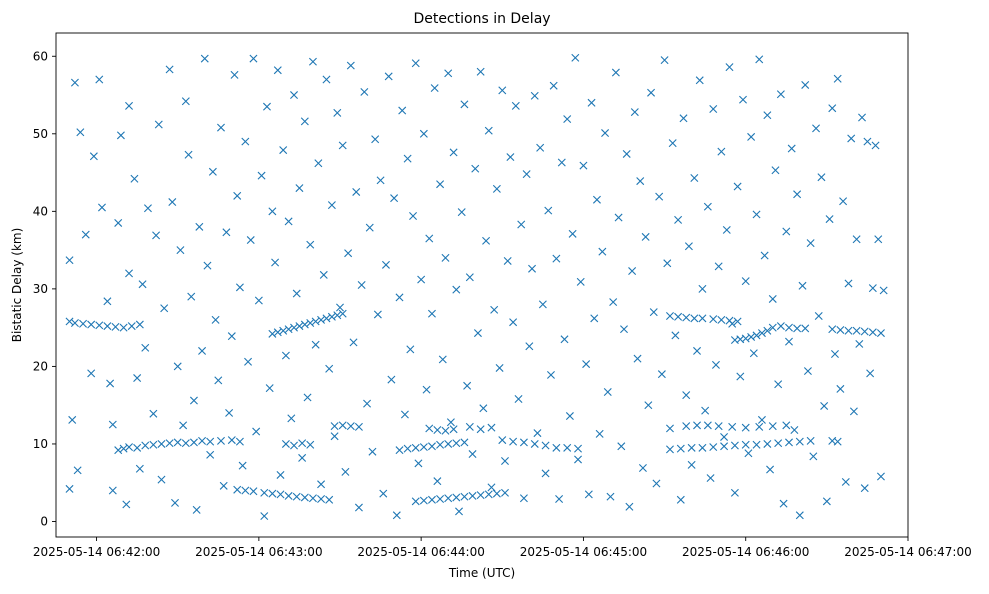 The width and height of the screenshot is (989, 594). What do you see at coordinates (40, 134) in the screenshot?
I see `y-tick-label: 50` at bounding box center [40, 134].